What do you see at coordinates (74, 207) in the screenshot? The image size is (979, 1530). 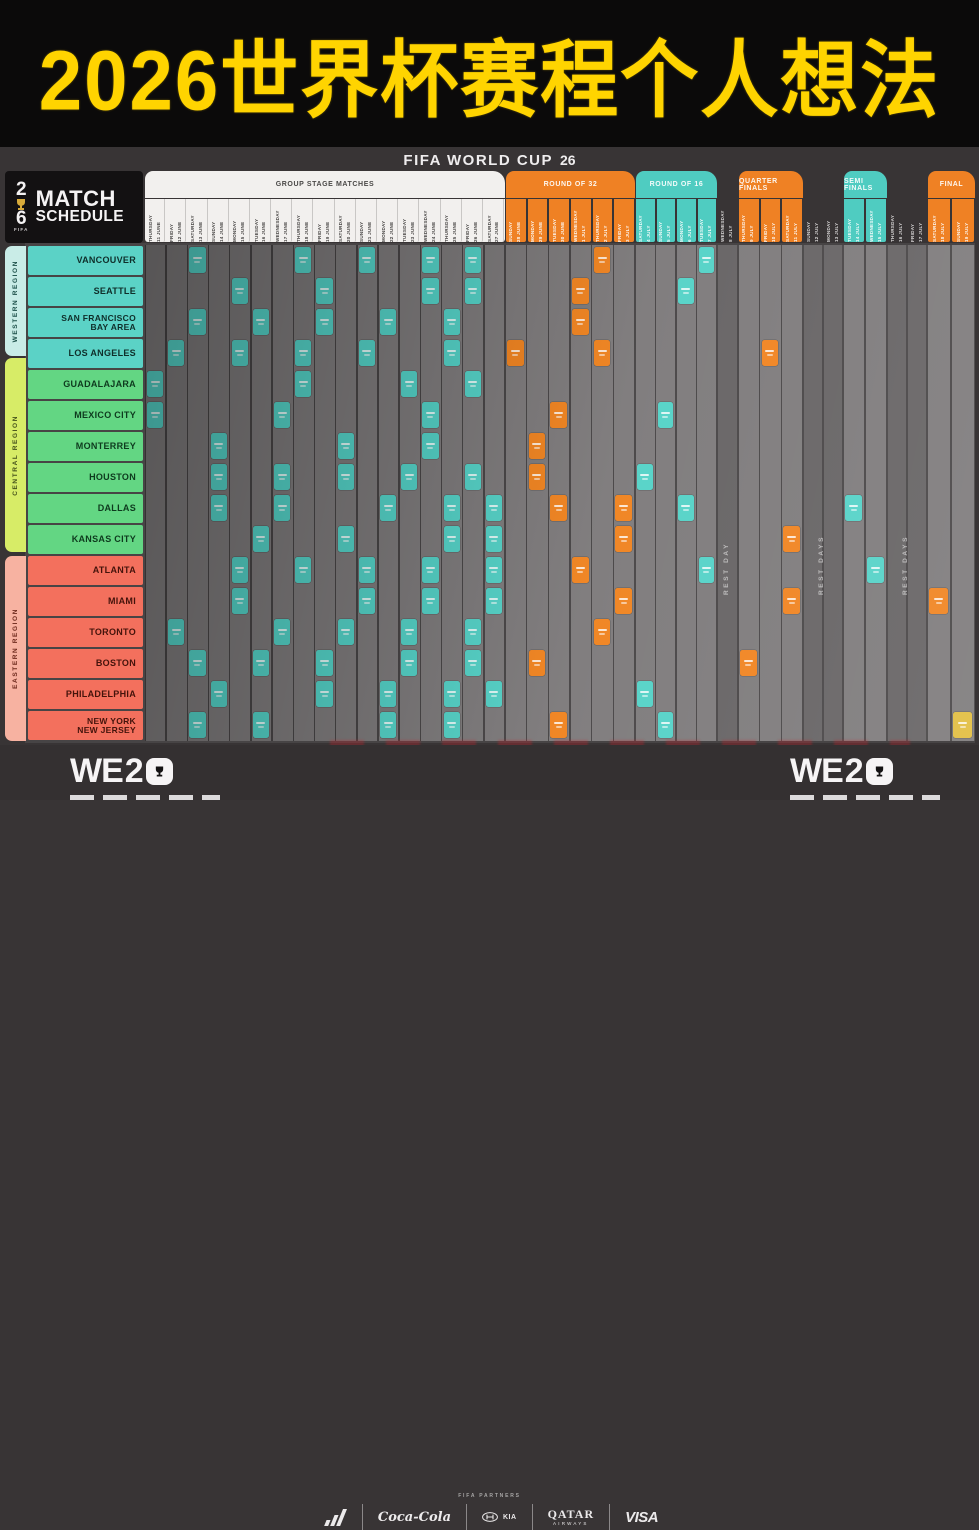 I see `match-schedule-logo: 2 6 FIFA MATCH SCHEDULE` at bounding box center [74, 207].